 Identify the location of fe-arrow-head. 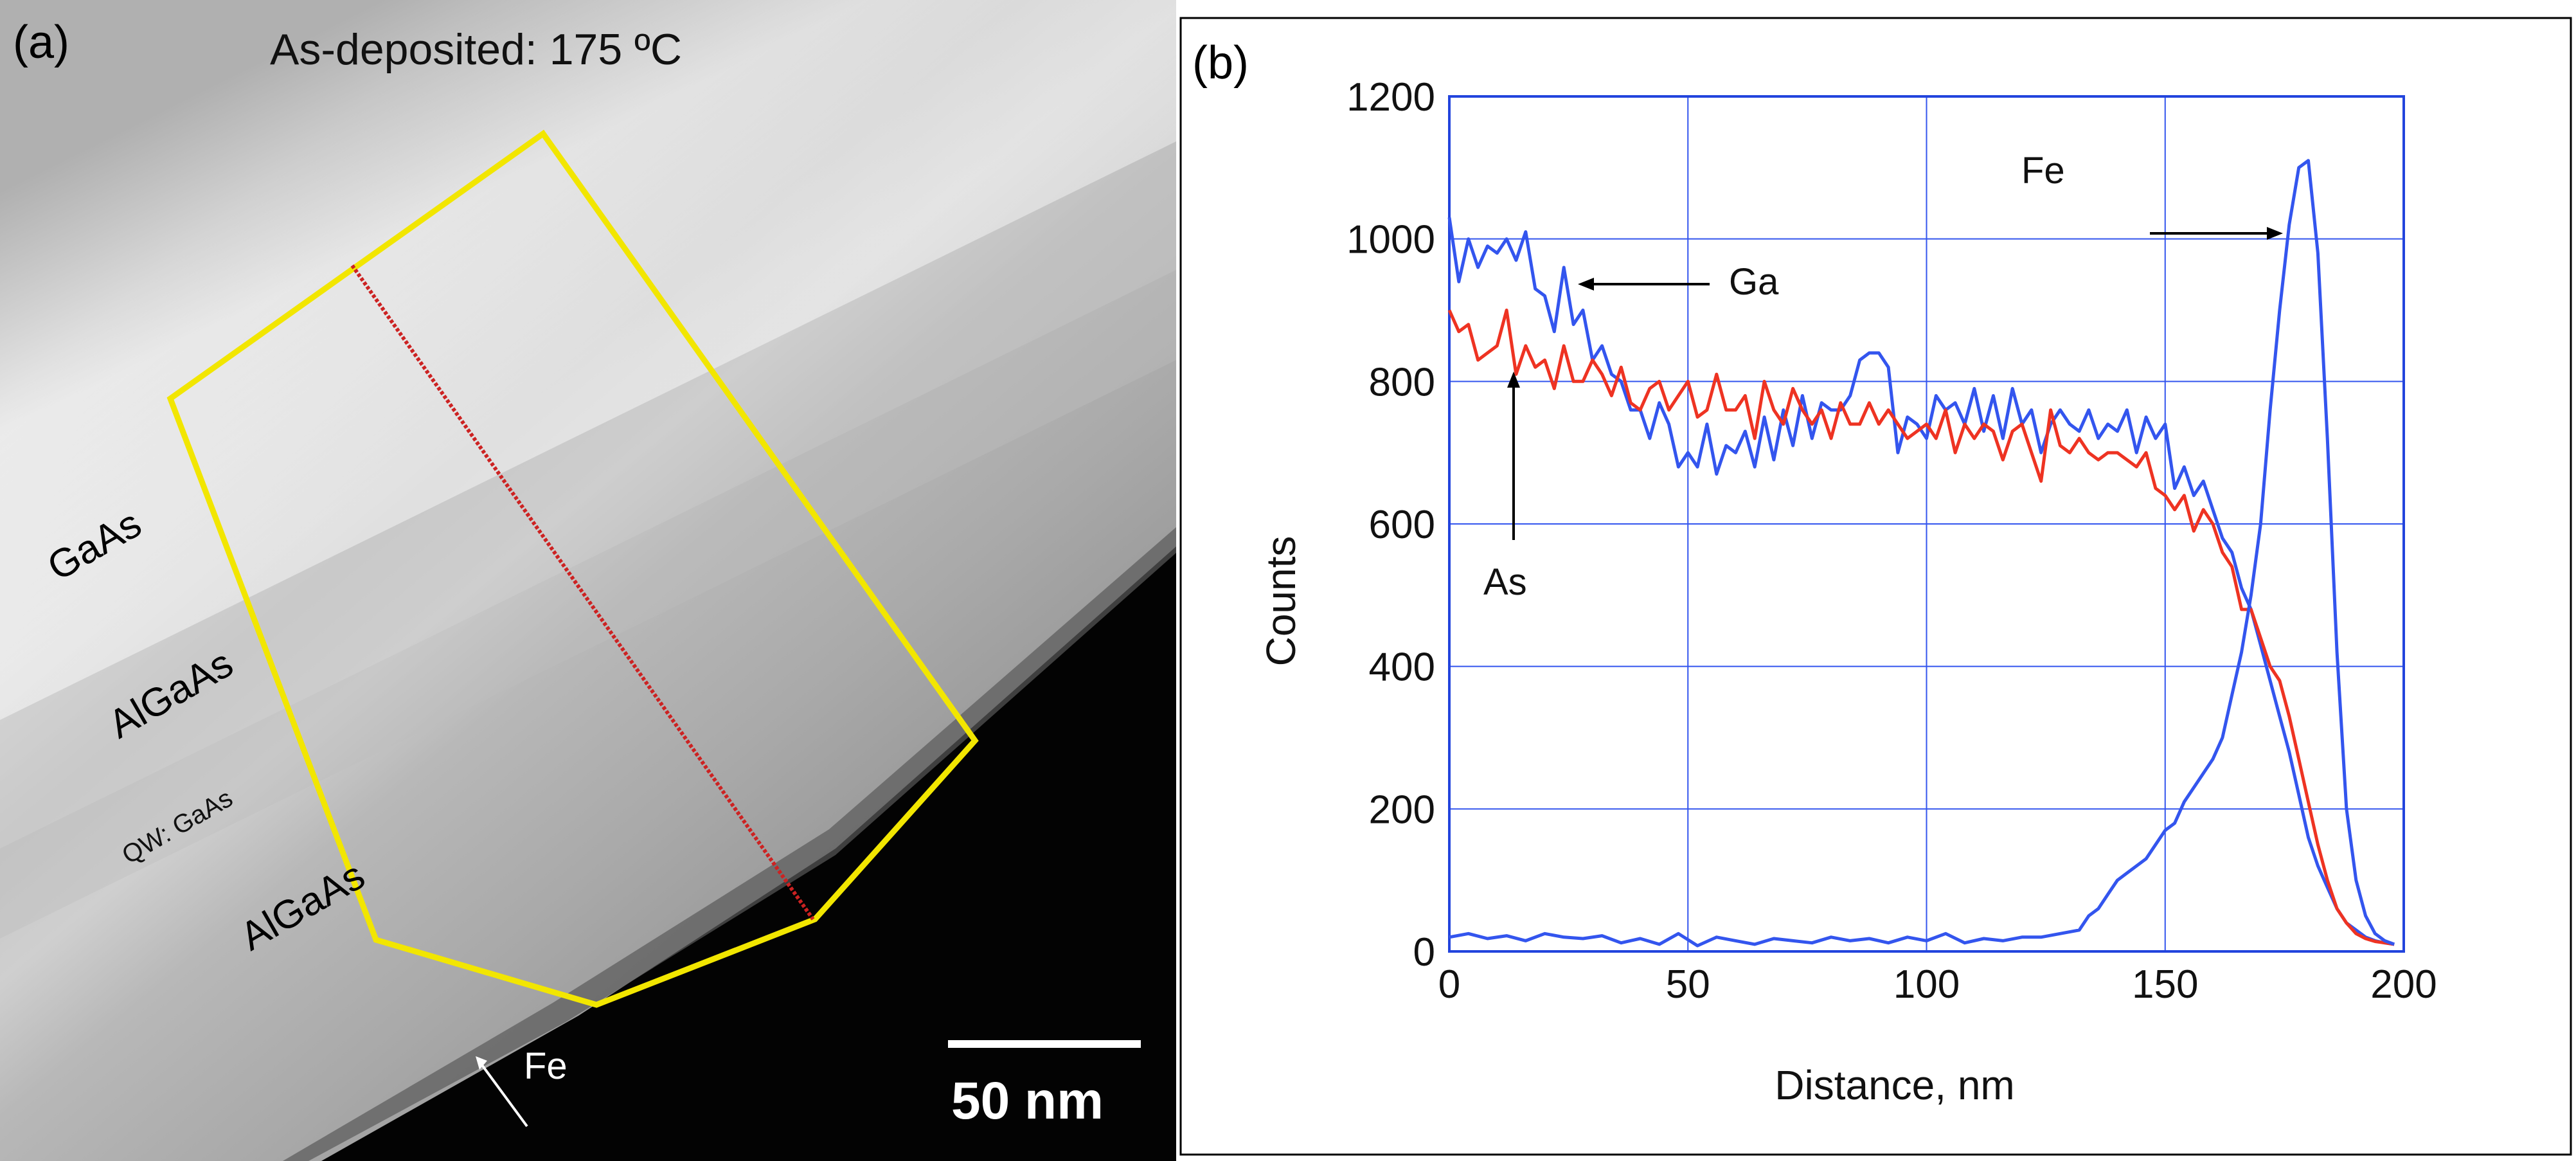
(481, 1063).